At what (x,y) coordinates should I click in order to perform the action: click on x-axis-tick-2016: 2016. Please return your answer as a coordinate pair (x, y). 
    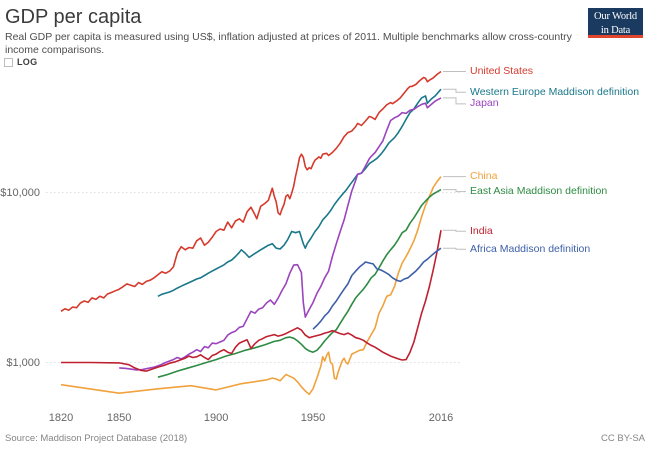
    Looking at the image, I should click on (441, 418).